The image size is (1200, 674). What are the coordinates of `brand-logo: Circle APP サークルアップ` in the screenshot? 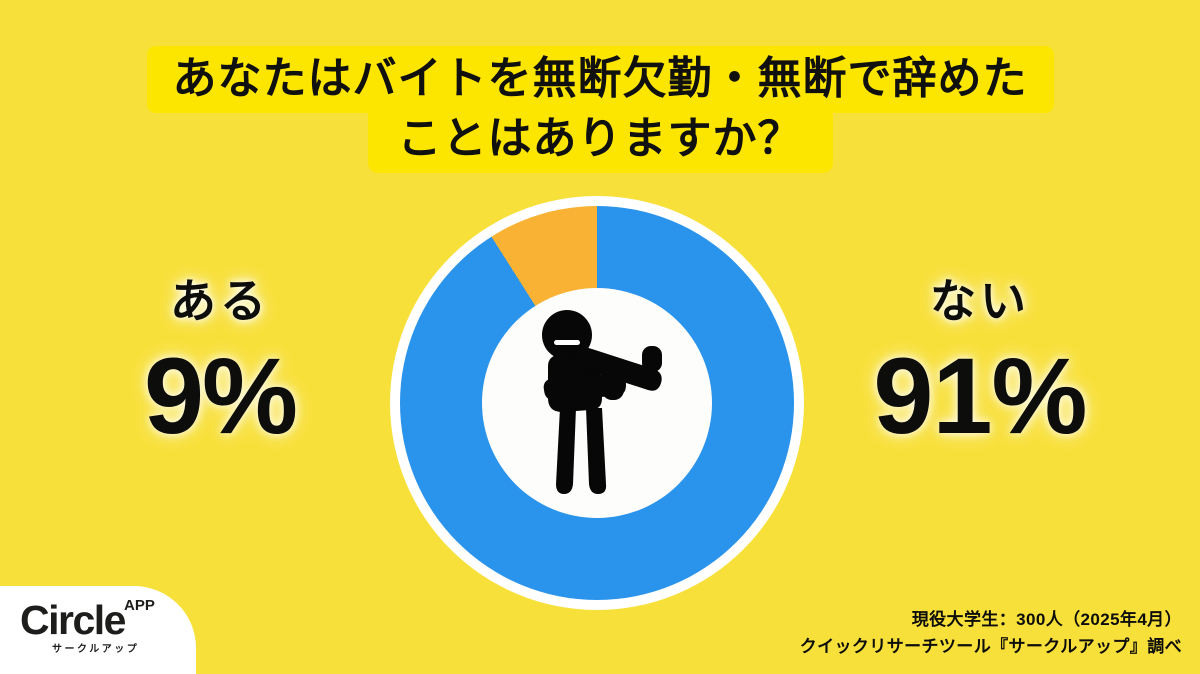 It's located at (100, 628).